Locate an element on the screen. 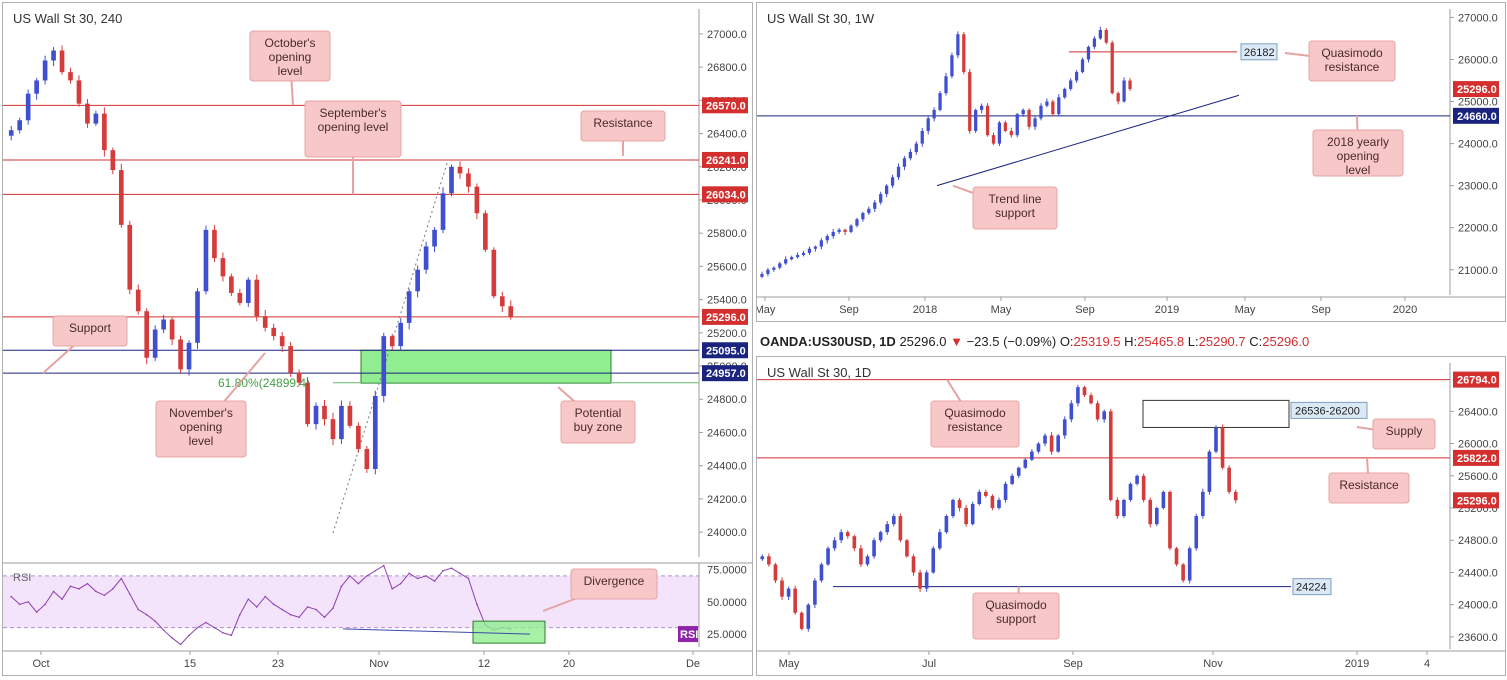  h4-callout-oct: October's opening level is located at coordinates (290, 68).